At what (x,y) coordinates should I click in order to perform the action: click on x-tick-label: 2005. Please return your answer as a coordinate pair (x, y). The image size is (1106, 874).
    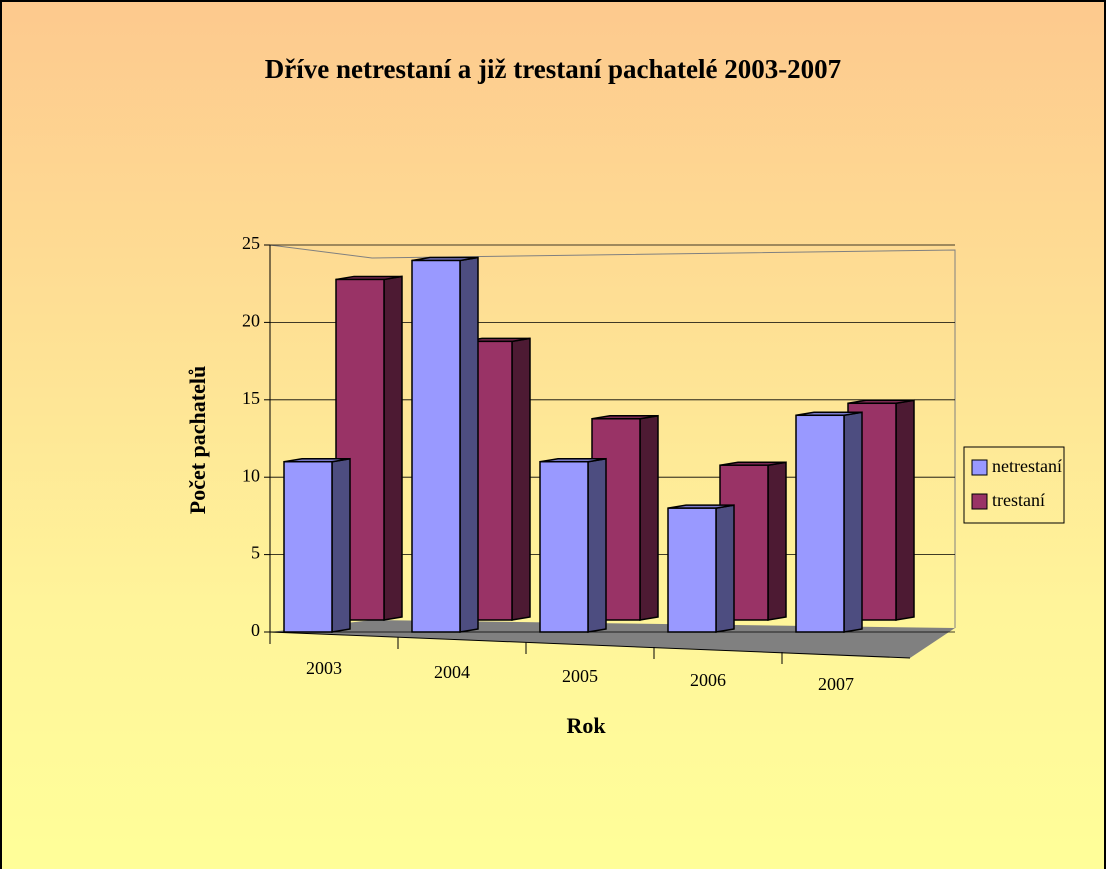
    Looking at the image, I should click on (580, 676).